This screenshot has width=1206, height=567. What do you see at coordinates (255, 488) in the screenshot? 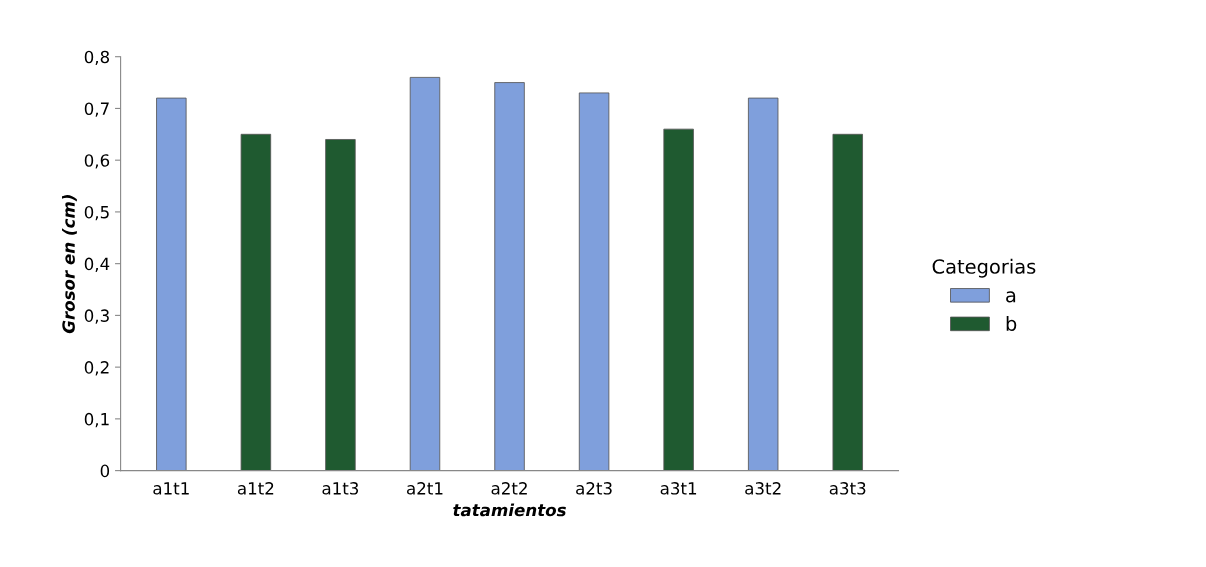
I see `x-tick-label: a1t2` at bounding box center [255, 488].